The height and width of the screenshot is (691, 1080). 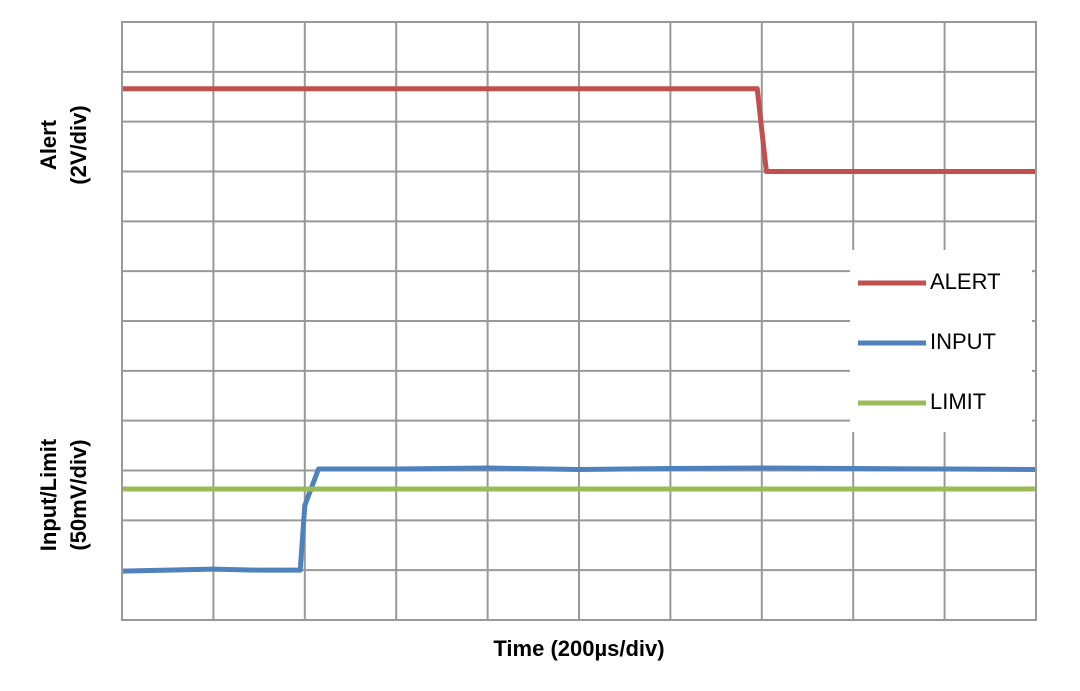 I want to click on y-axis-label: Input/Limit, so click(x=48, y=494).